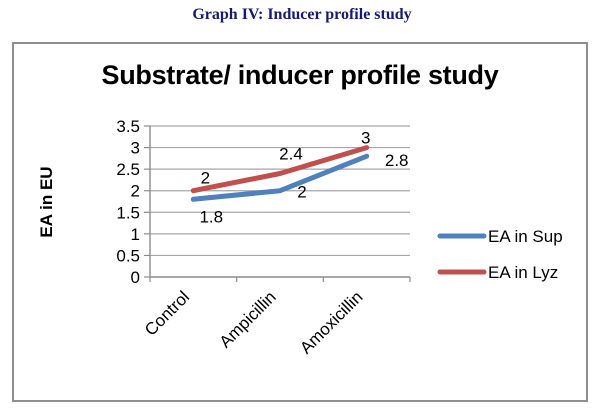  I want to click on y-tick-label: 1.5, so click(128, 212).